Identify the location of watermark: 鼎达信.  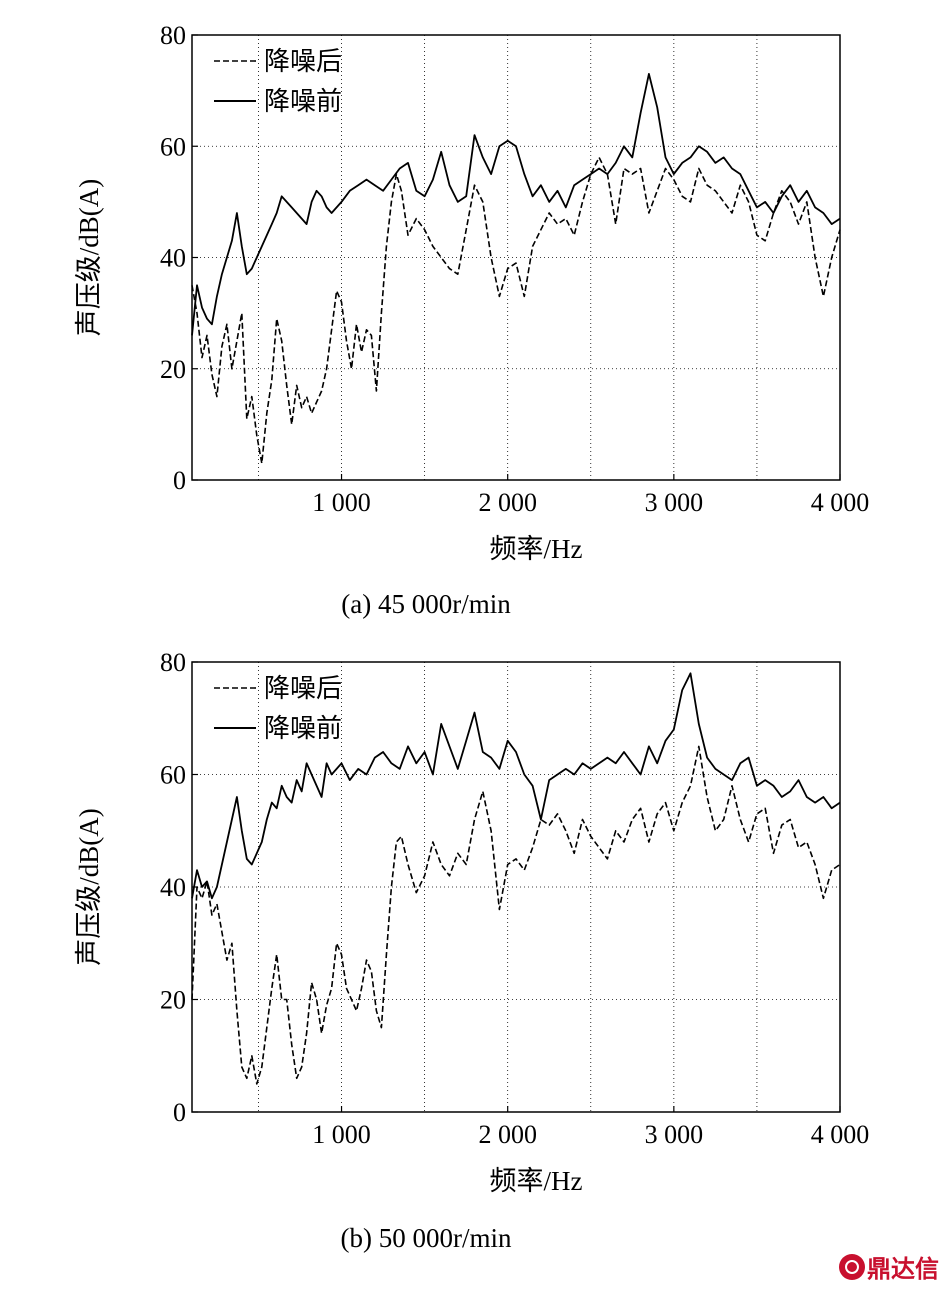
(889, 1266).